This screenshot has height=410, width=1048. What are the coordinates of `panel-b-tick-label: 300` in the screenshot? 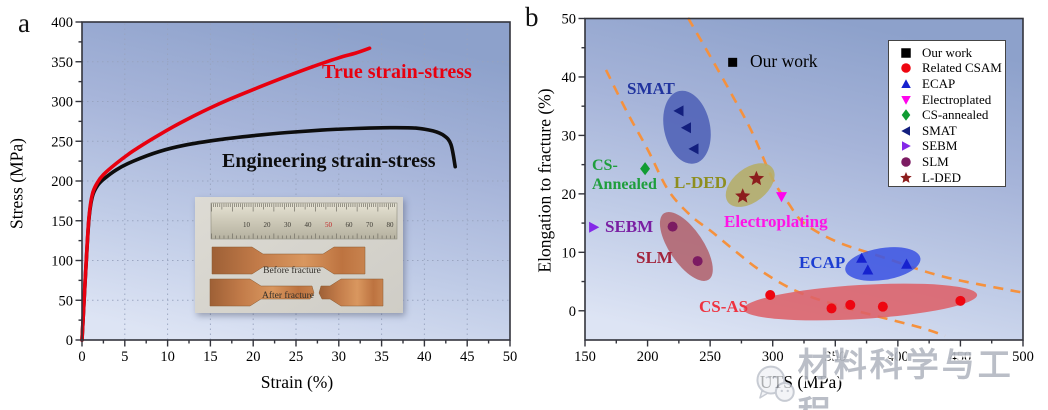 It's located at (773, 357).